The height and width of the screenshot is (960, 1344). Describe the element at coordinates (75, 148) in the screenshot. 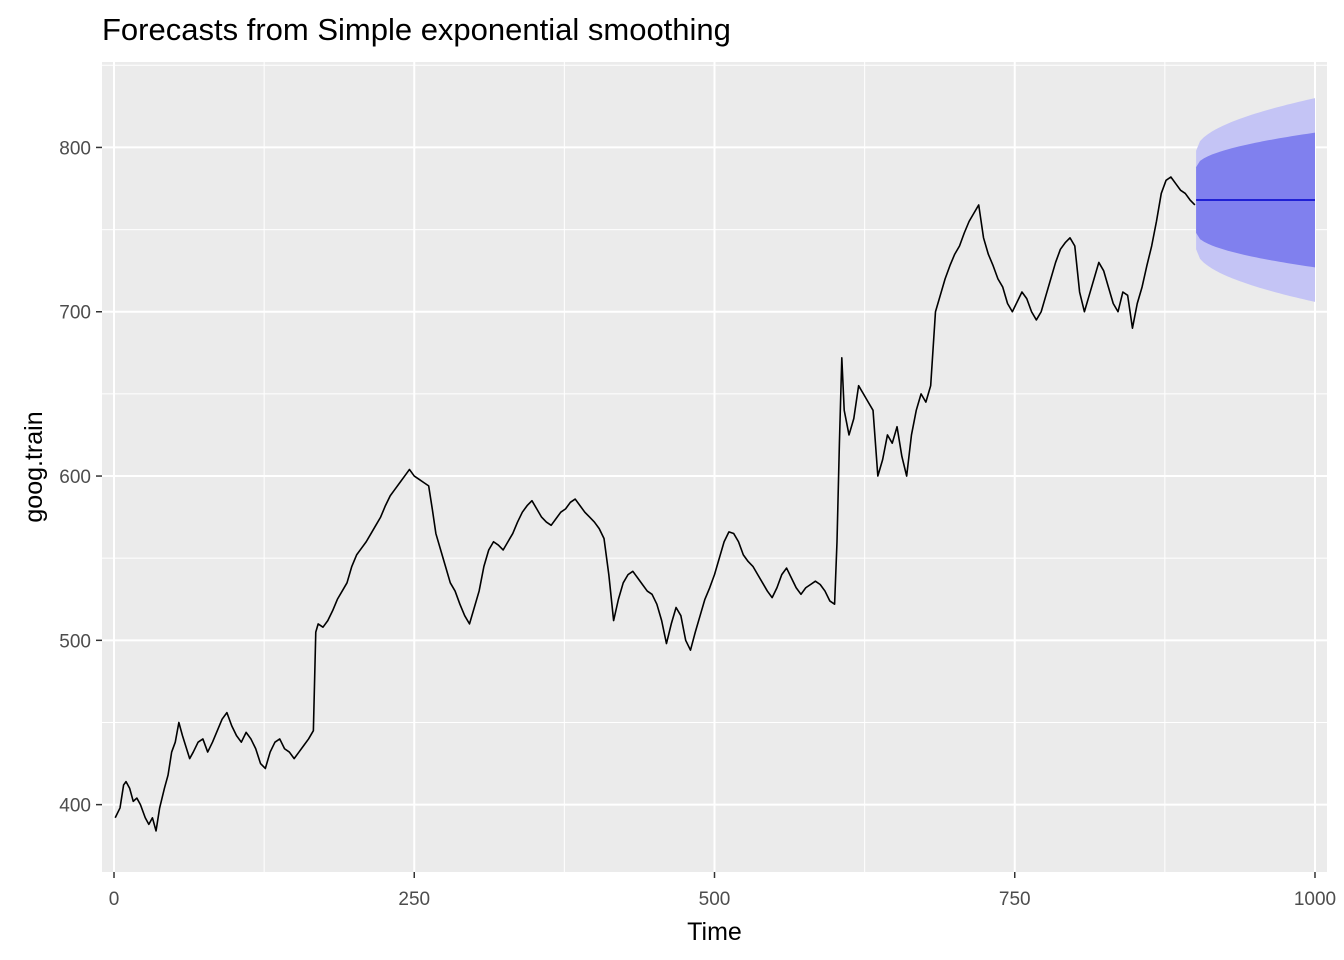

I see `y-tick-label: 800` at that location.